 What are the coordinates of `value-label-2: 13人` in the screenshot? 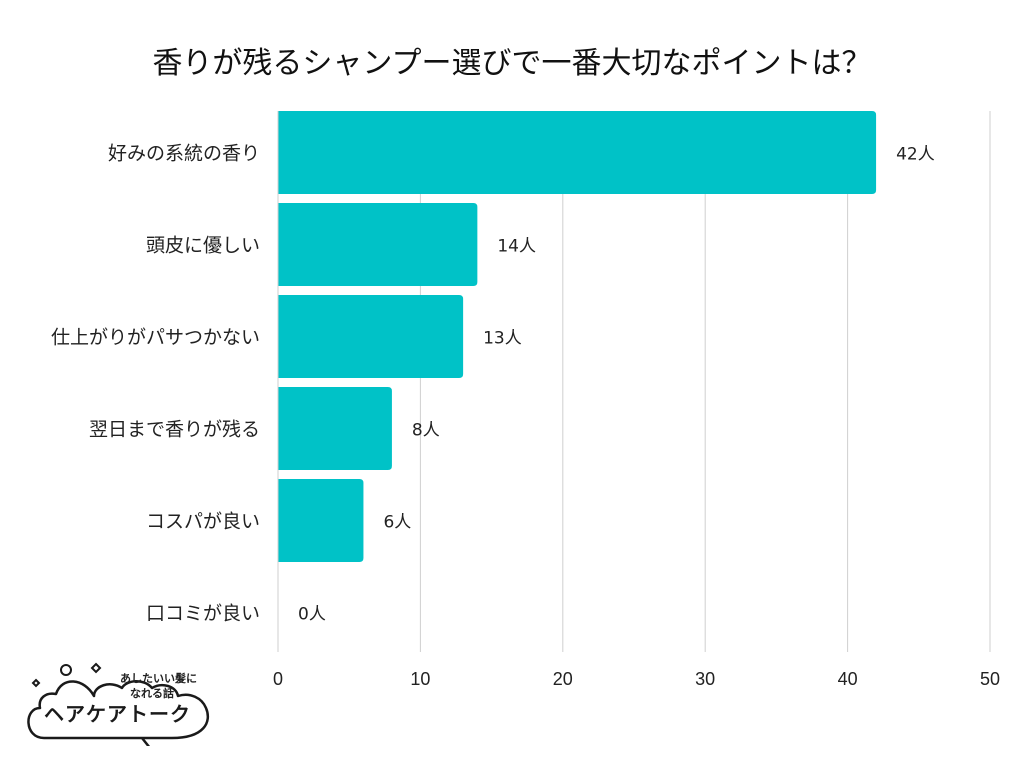 It's located at (502, 339).